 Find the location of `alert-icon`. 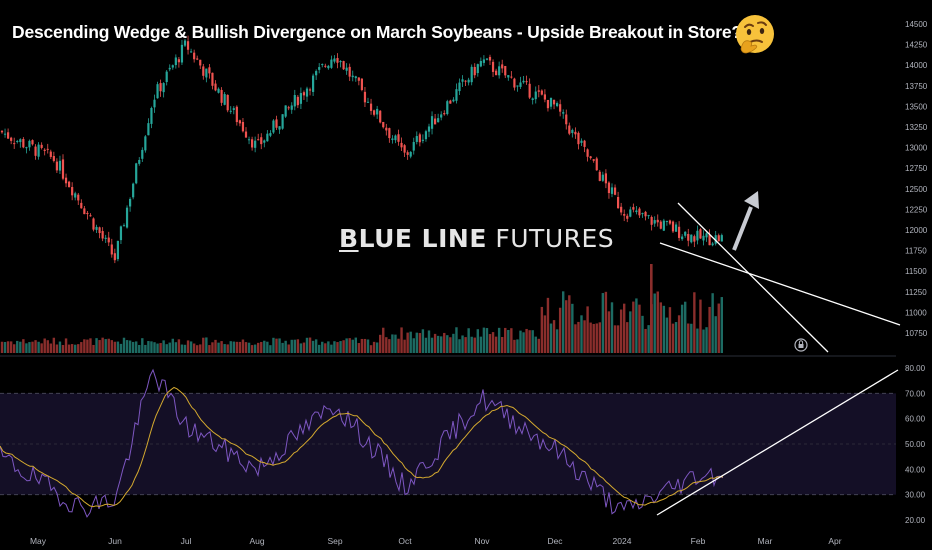

alert-icon is located at coordinates (801, 345).